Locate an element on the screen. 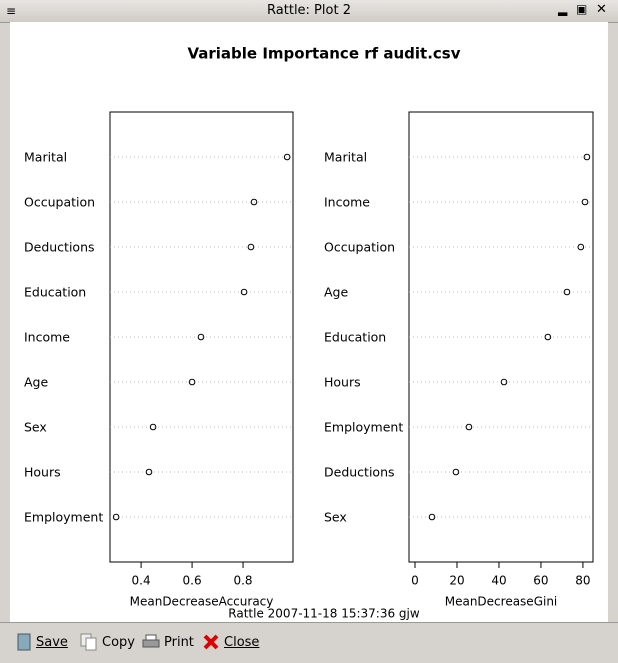 The height and width of the screenshot is (663, 618). title-bar: Rattle: Plot 2 ≡ ▂ ▣ ✕ is located at coordinates (309, 11).